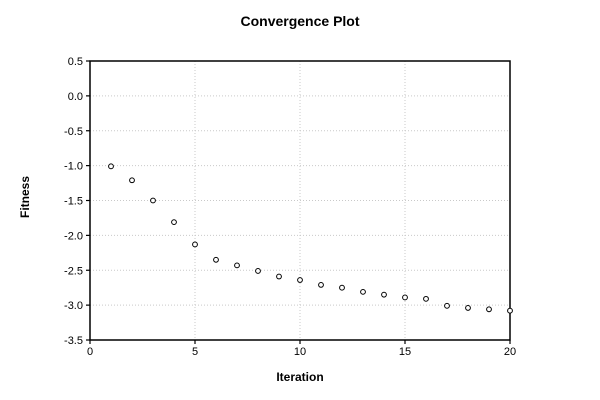 The image size is (600, 400). What do you see at coordinates (90, 352) in the screenshot?
I see `x-tick-label: 0` at bounding box center [90, 352].